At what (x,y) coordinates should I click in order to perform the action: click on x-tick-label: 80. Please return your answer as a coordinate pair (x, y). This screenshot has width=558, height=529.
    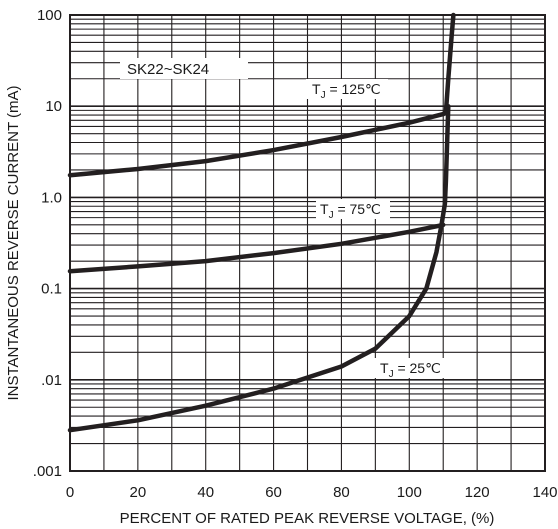
    Looking at the image, I should click on (341, 492).